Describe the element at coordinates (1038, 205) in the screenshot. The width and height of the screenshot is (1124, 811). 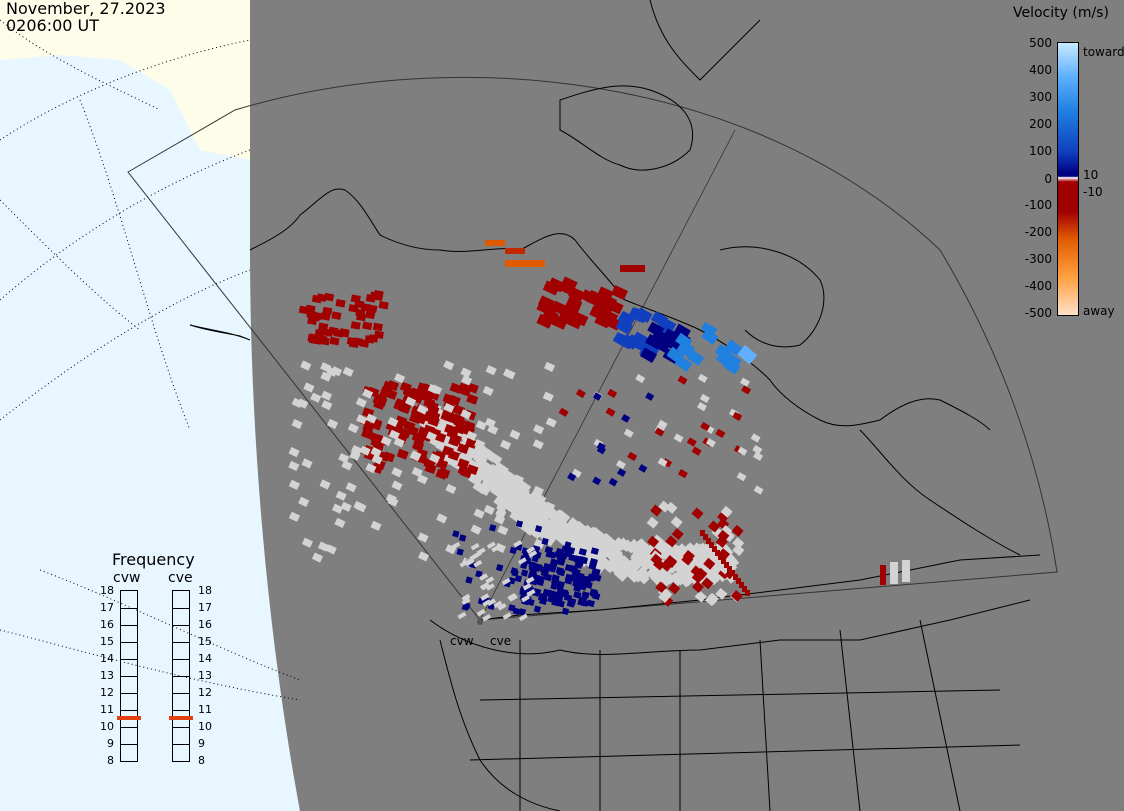
I see `velocity-tick-label: -100` at that location.